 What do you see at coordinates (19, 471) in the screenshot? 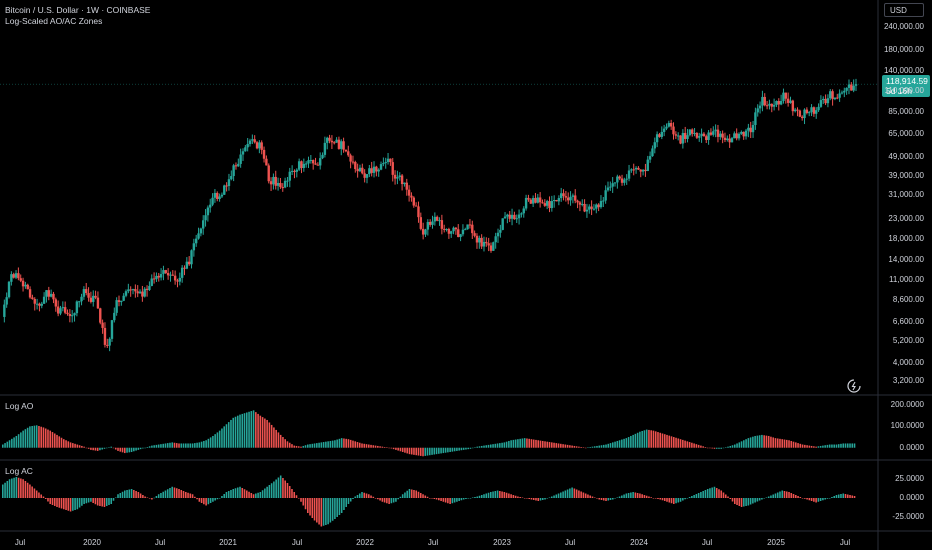
I see `ac-pane-label: Log AC` at bounding box center [19, 471].